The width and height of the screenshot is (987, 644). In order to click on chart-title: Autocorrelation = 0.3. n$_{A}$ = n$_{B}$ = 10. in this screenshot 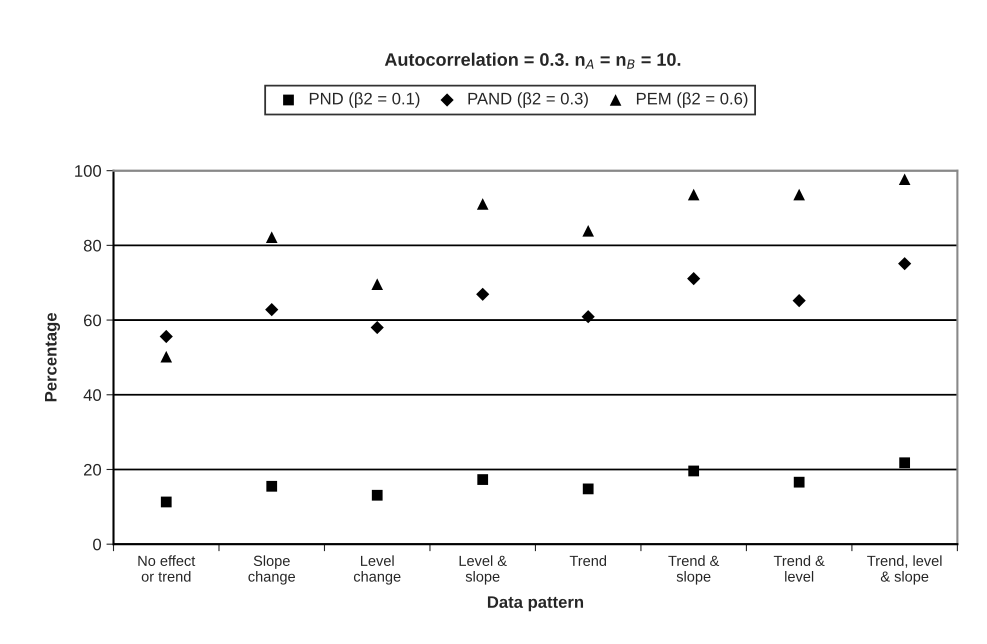, I will do `click(532, 60)`.